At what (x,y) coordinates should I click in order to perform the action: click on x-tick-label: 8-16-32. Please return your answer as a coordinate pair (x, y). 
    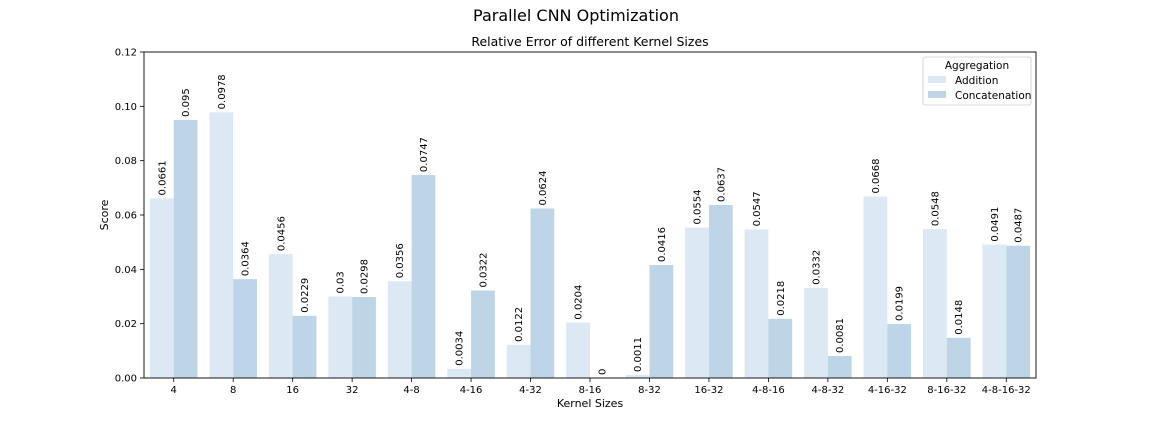
    Looking at the image, I should click on (946, 390).